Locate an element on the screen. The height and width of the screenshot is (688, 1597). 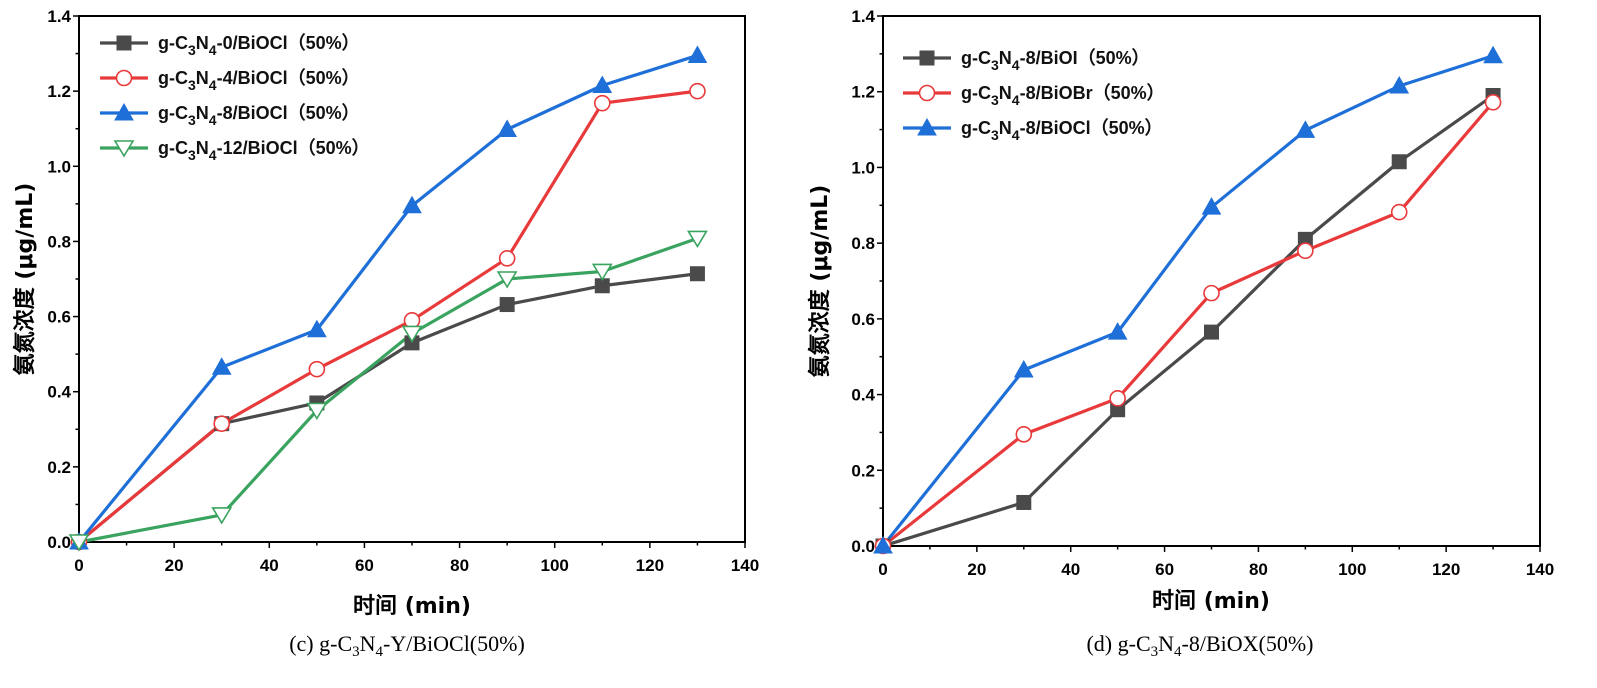
x-tick-label: 20 is located at coordinates (174, 565).